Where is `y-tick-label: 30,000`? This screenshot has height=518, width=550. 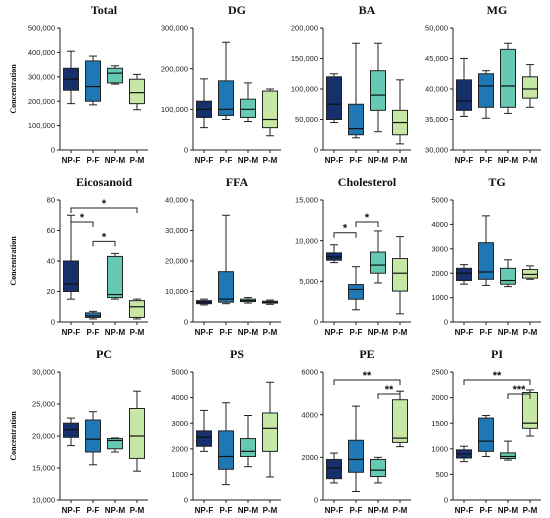 y-tick-label: 30,000 is located at coordinates (43, 372).